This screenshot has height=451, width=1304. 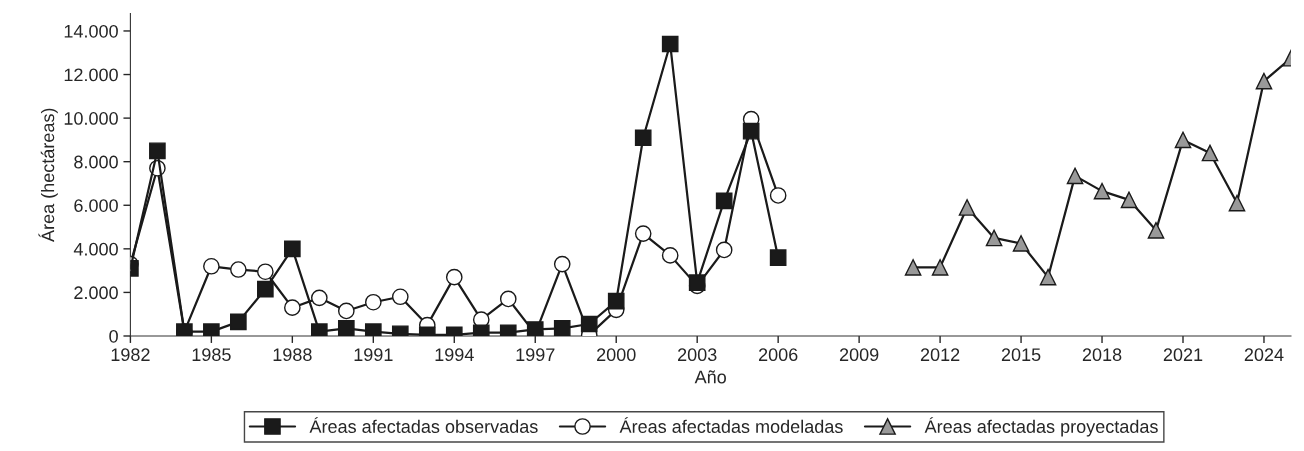 What do you see at coordinates (1041, 427) in the screenshot?
I see `legend-label: Áreas afectadas proyectadas` at bounding box center [1041, 427].